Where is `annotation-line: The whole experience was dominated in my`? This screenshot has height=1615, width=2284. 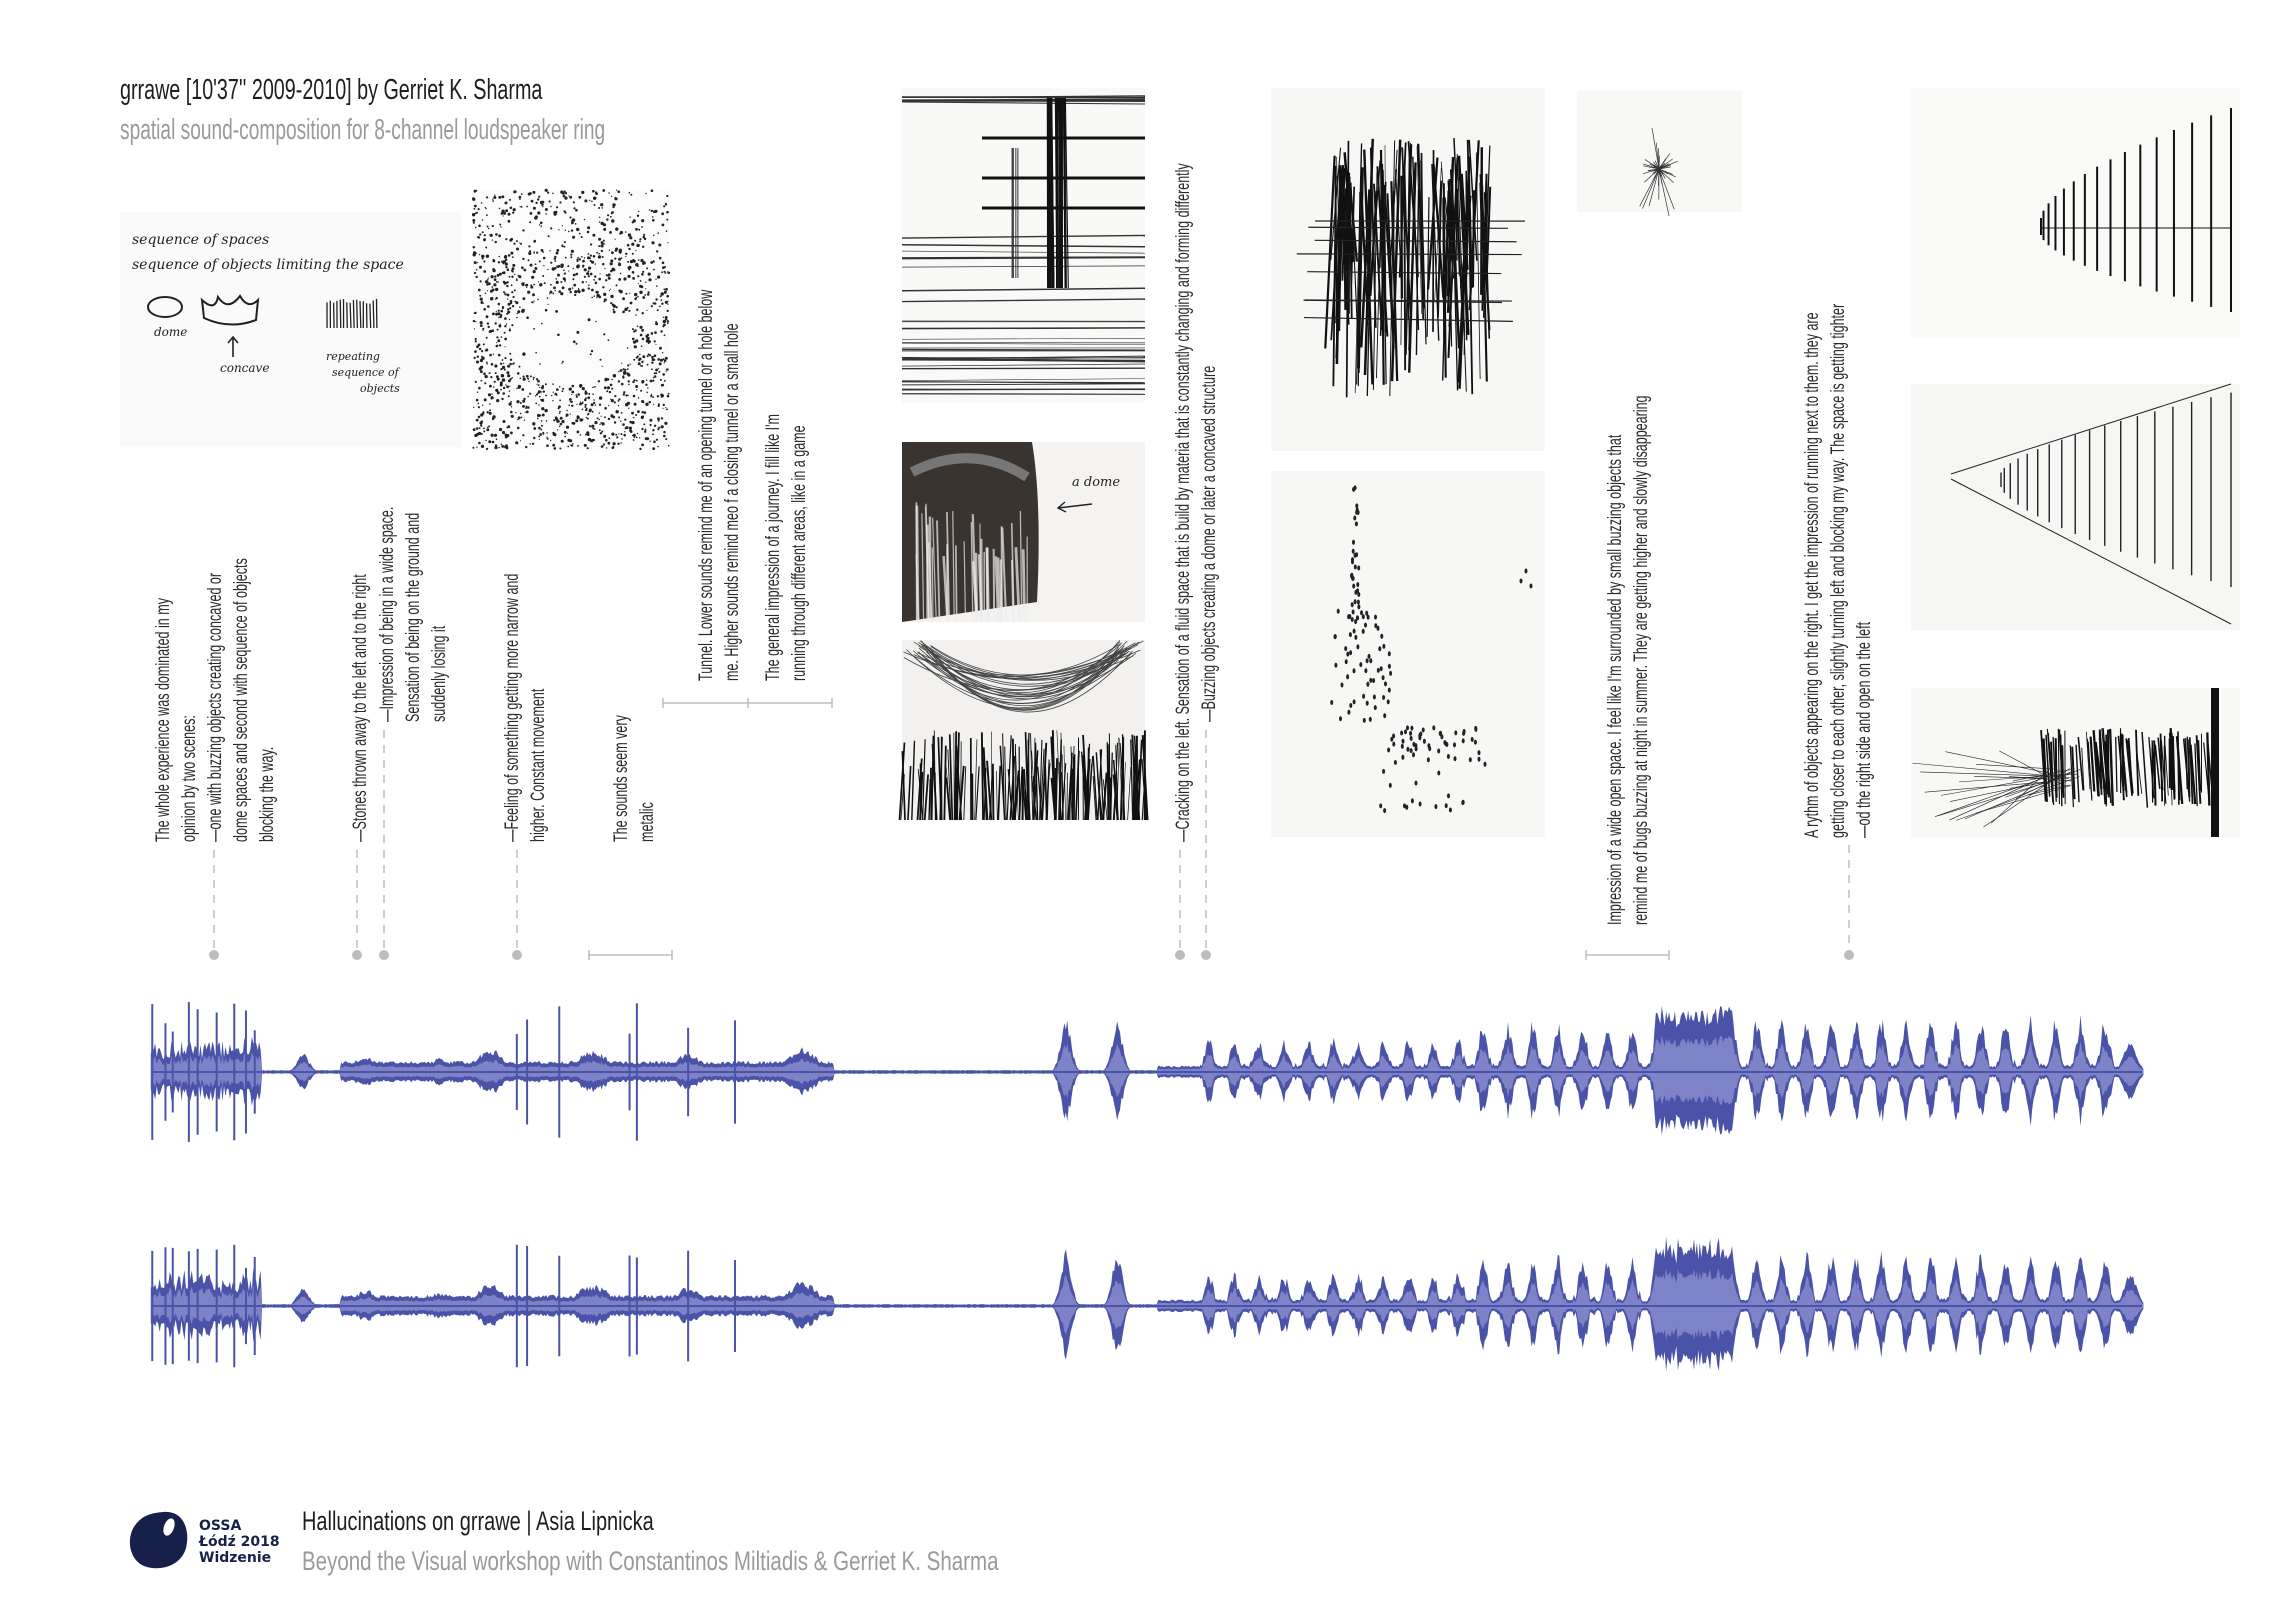
annotation-line: The whole experience was dominated in my is located at coordinates (163, 720).